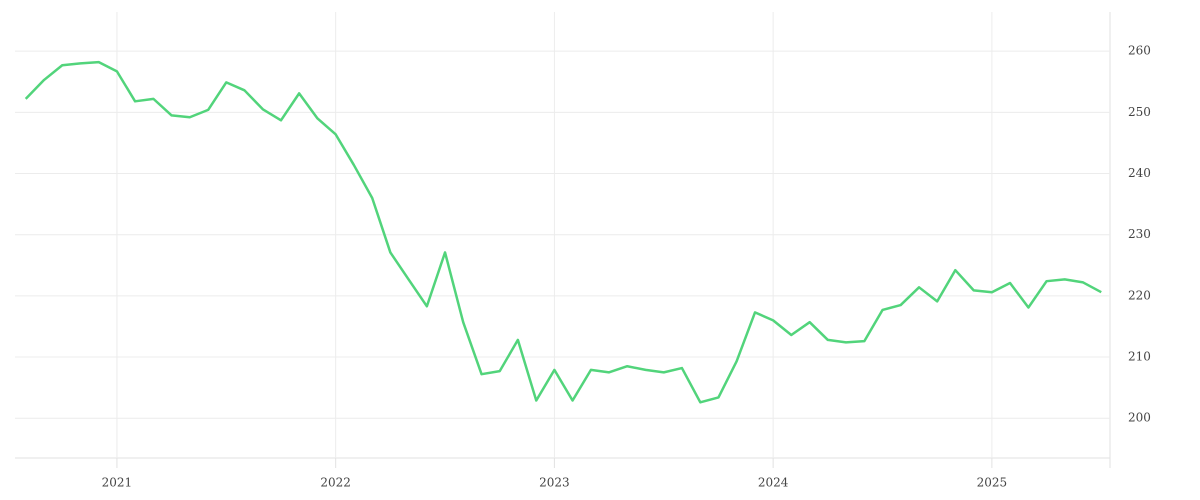  Describe the element at coordinates (1139, 295) in the screenshot. I see `y-tick-label: 220` at that location.